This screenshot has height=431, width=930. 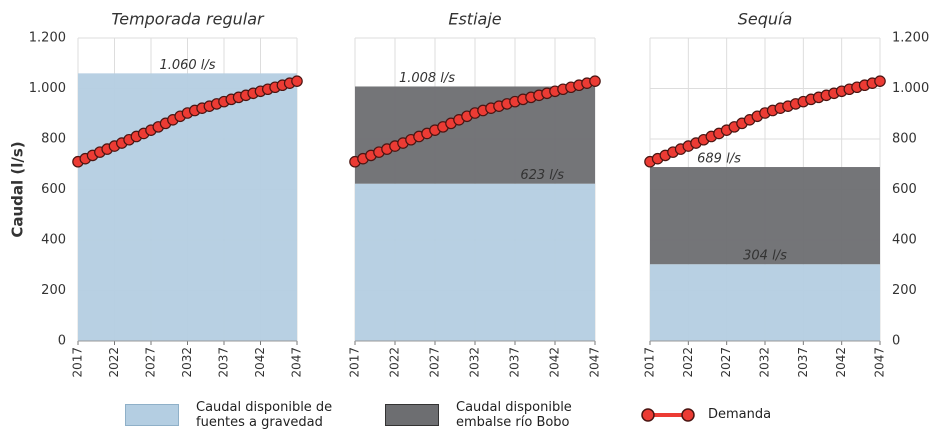 I want to click on annotation: 623 l/s, so click(x=542, y=175).